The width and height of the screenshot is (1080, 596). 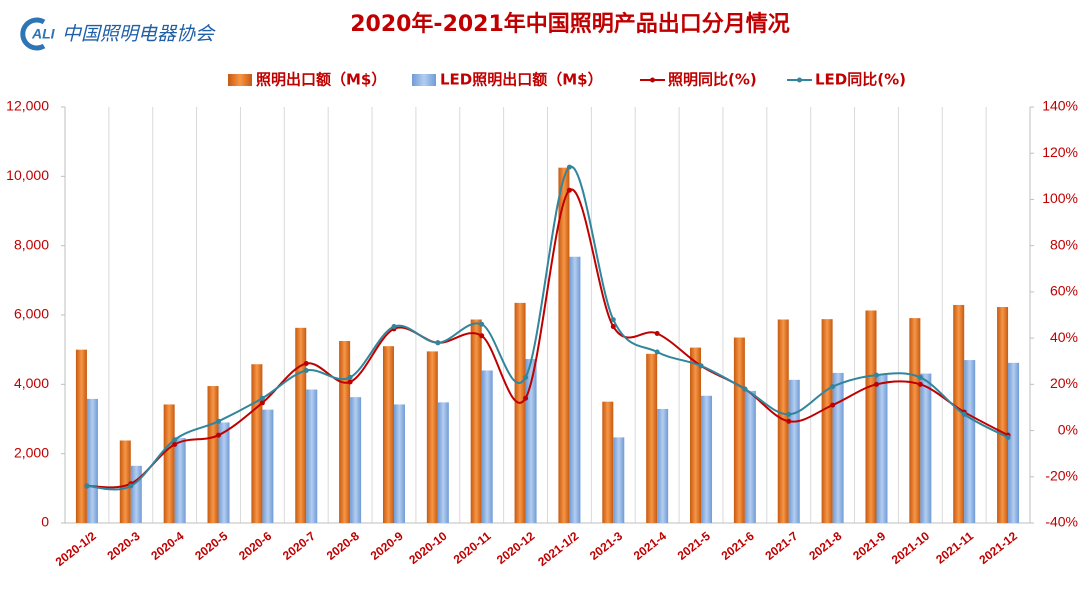 I want to click on x-tick-label: 2021-11, so click(x=954, y=548).